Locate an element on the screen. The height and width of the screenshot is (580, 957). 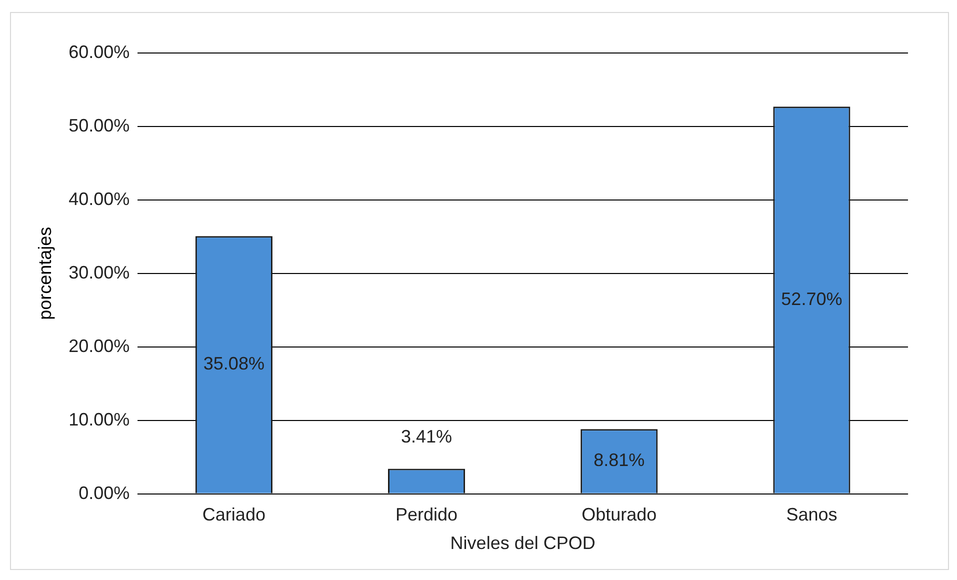
y-tick-label: 10.00% is located at coordinates (99, 419).